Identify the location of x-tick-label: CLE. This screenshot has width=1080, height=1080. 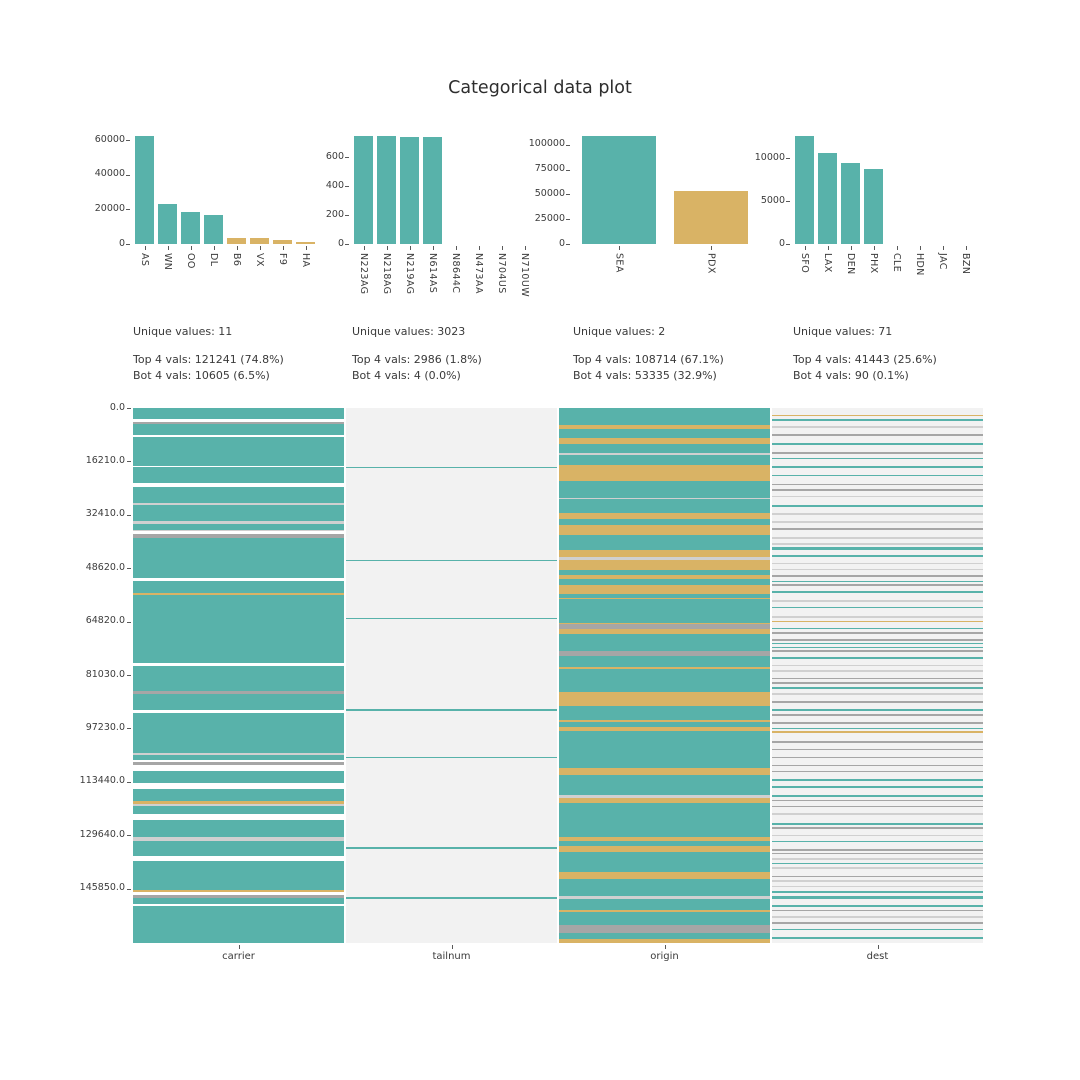
(896, 263).